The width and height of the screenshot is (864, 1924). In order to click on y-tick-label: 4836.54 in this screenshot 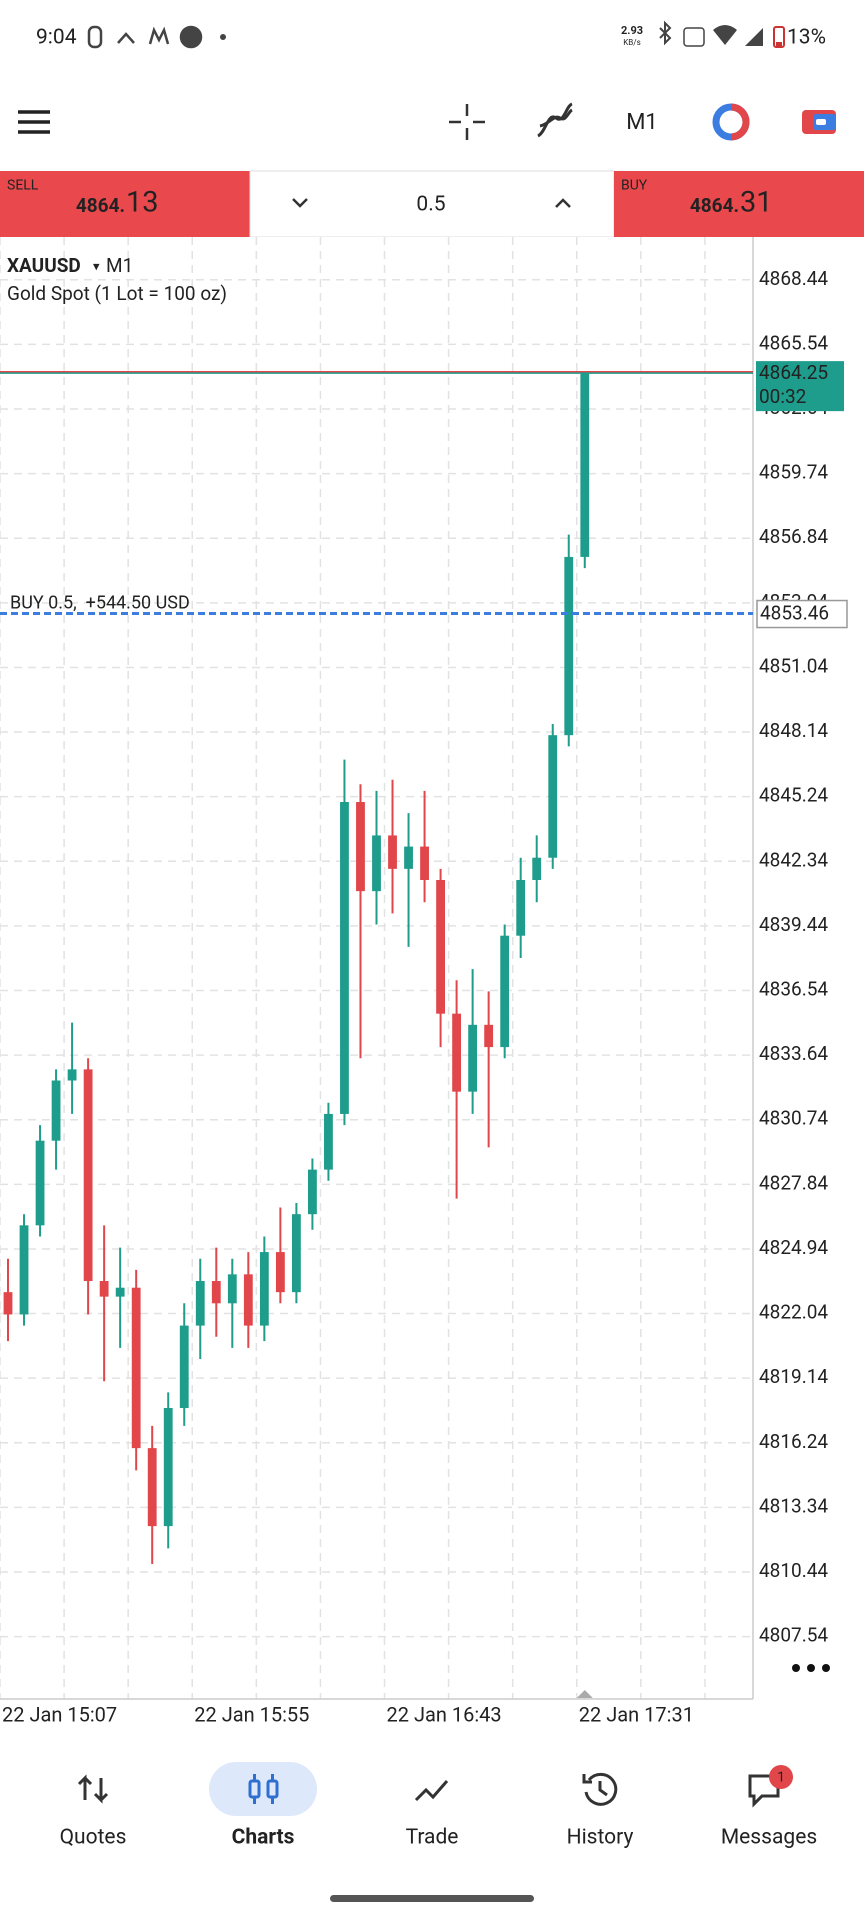, I will do `click(793, 989)`.